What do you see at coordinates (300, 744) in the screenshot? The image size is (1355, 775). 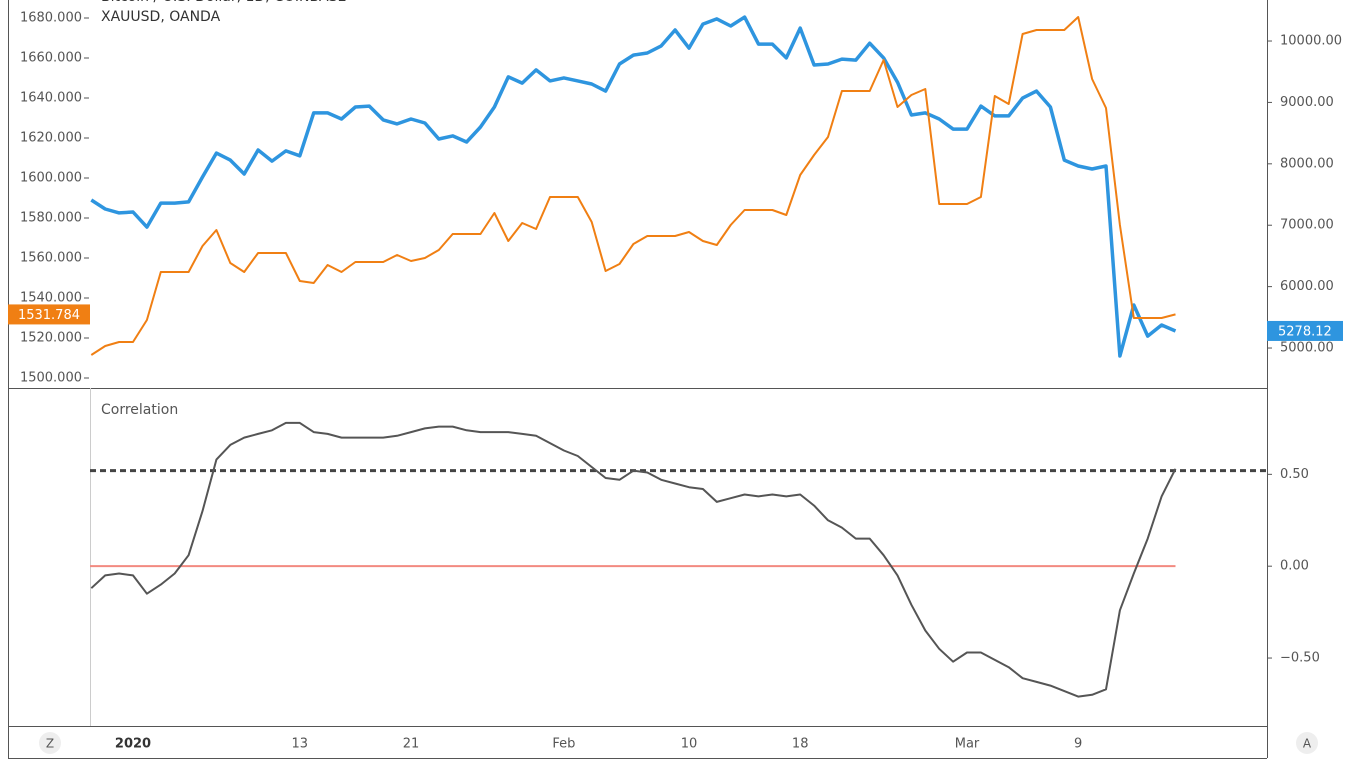 I see `x-tick-label: 13` at bounding box center [300, 744].